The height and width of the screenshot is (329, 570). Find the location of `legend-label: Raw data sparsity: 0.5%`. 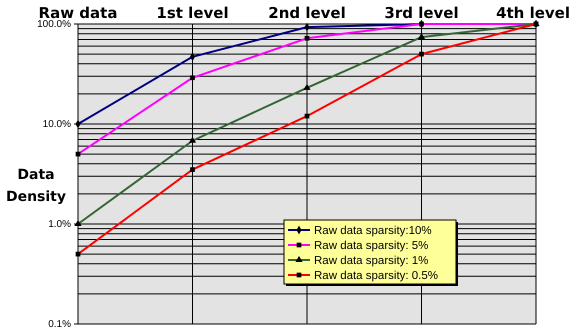

legend-label: Raw data sparsity: 0.5% is located at coordinates (376, 276).